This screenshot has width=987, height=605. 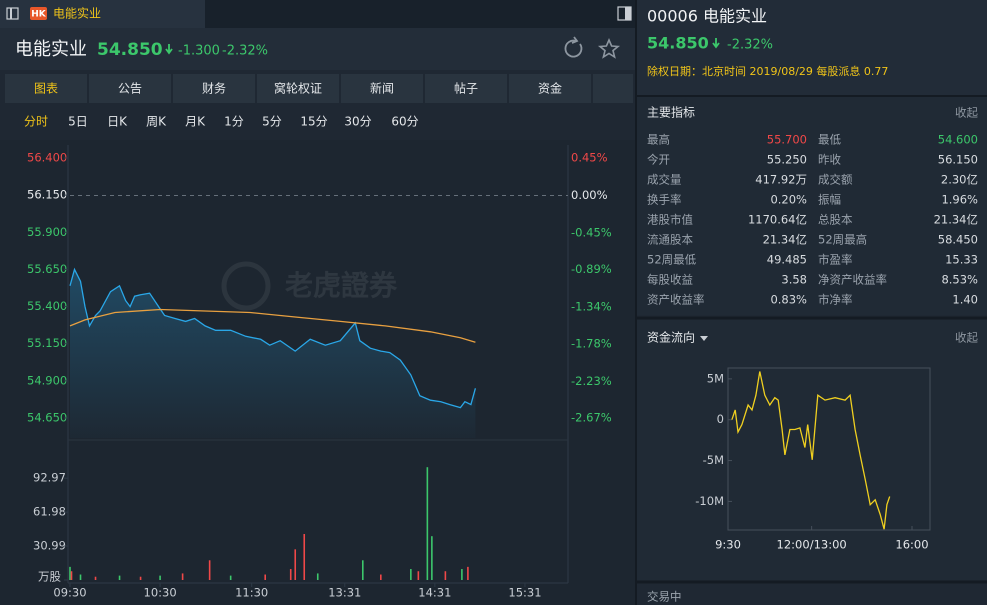 I want to click on indicator-value: 417.92万, so click(x=781, y=180).